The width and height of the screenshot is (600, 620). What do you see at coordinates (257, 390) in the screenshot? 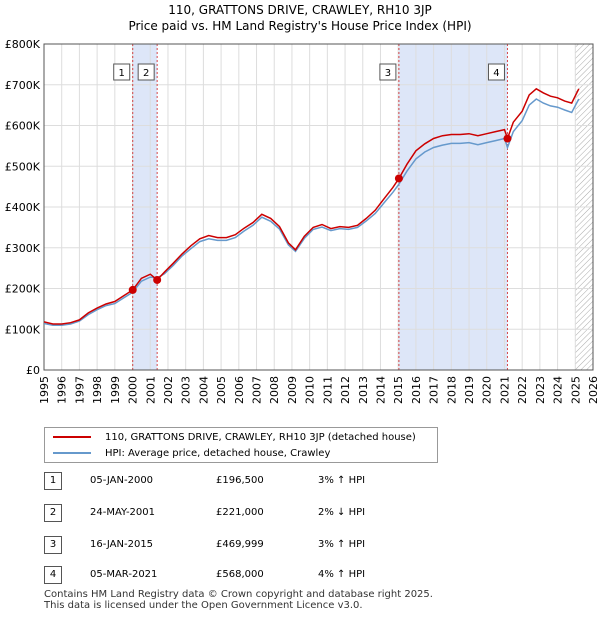
I see `x-tick-label: 2007` at bounding box center [257, 390].